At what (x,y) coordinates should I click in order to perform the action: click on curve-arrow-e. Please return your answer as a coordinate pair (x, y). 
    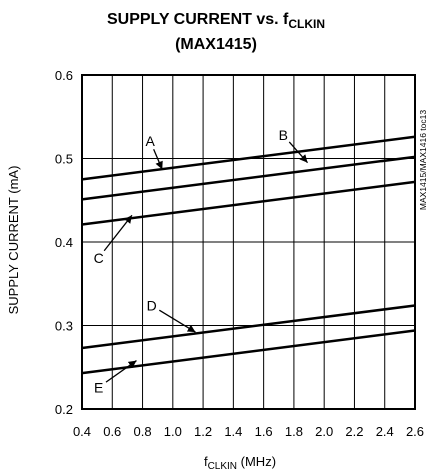
    Looking at the image, I should click on (121, 371).